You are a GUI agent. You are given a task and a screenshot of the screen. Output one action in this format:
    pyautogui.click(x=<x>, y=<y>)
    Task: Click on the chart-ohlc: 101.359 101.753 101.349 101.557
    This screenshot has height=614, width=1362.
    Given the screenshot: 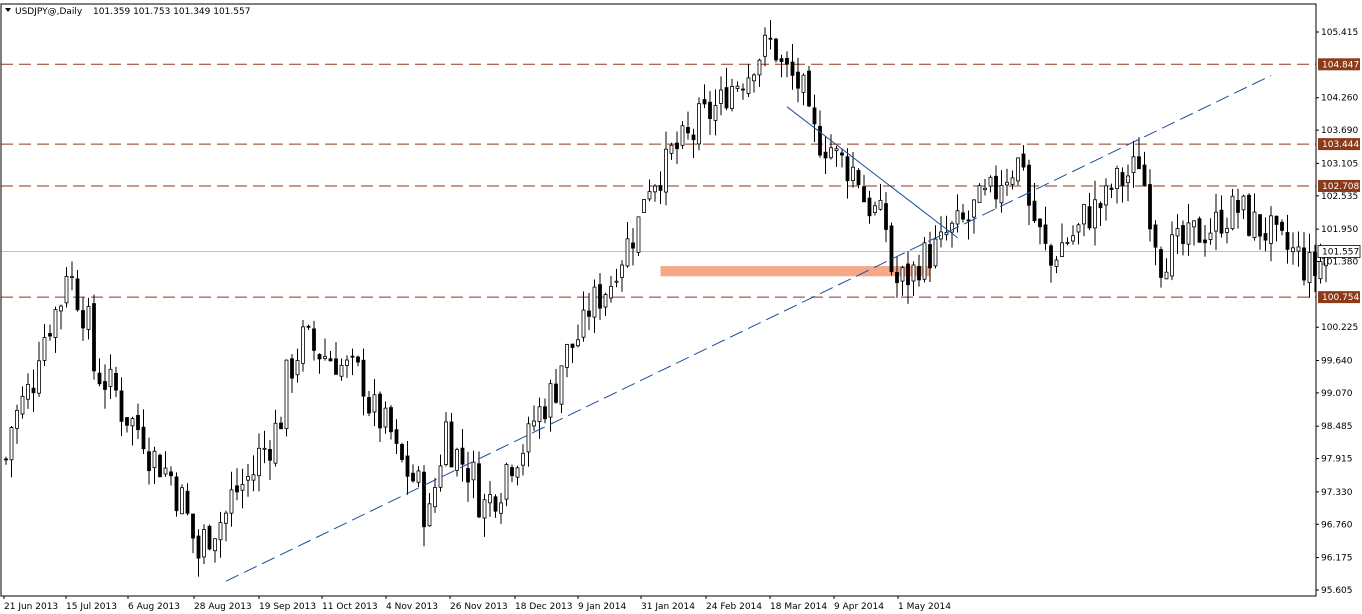 What is the action you would take?
    pyautogui.click(x=171, y=12)
    